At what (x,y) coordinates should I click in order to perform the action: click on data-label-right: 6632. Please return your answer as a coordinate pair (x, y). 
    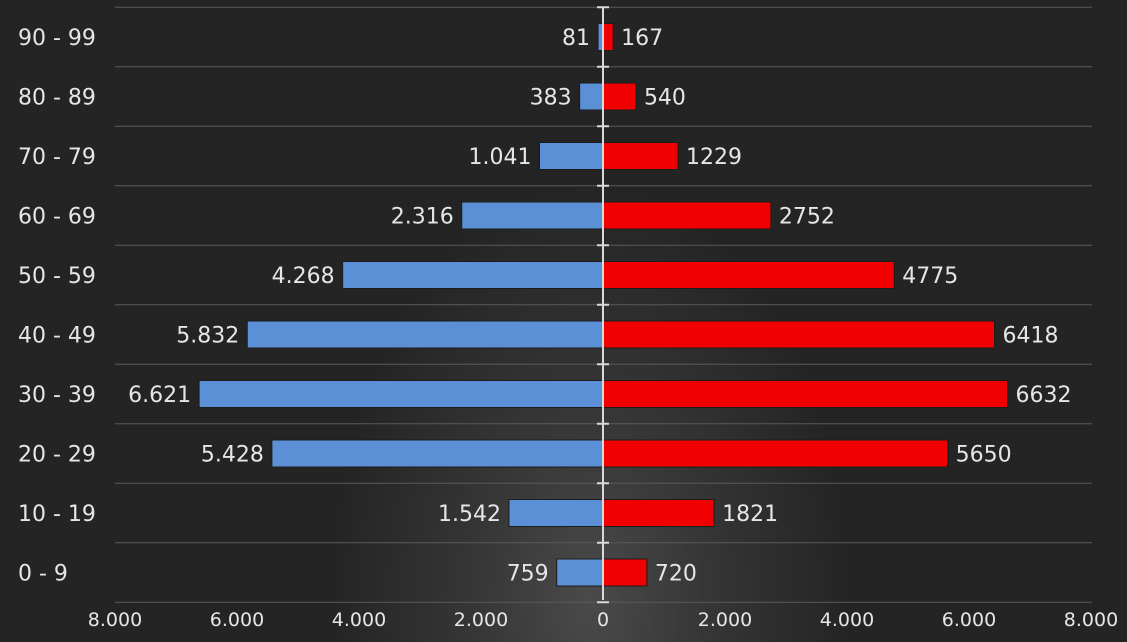
    Looking at the image, I should click on (1044, 395).